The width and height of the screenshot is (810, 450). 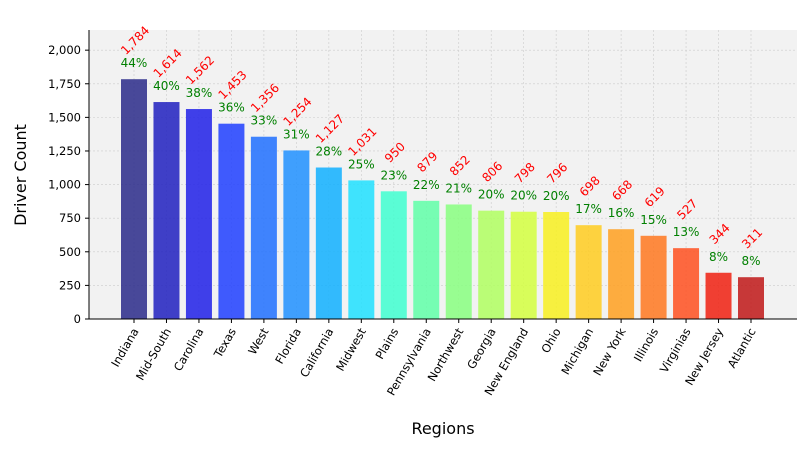 I want to click on percent-label: 23%, so click(x=393, y=175).